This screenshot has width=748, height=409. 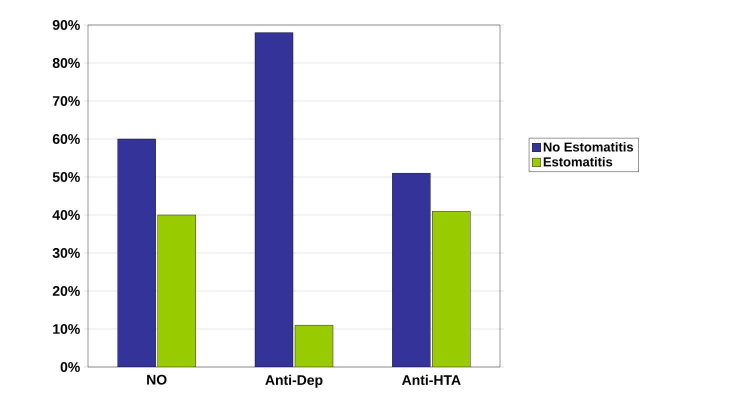 What do you see at coordinates (66, 63) in the screenshot?
I see `y-tick-label: 80%` at bounding box center [66, 63].